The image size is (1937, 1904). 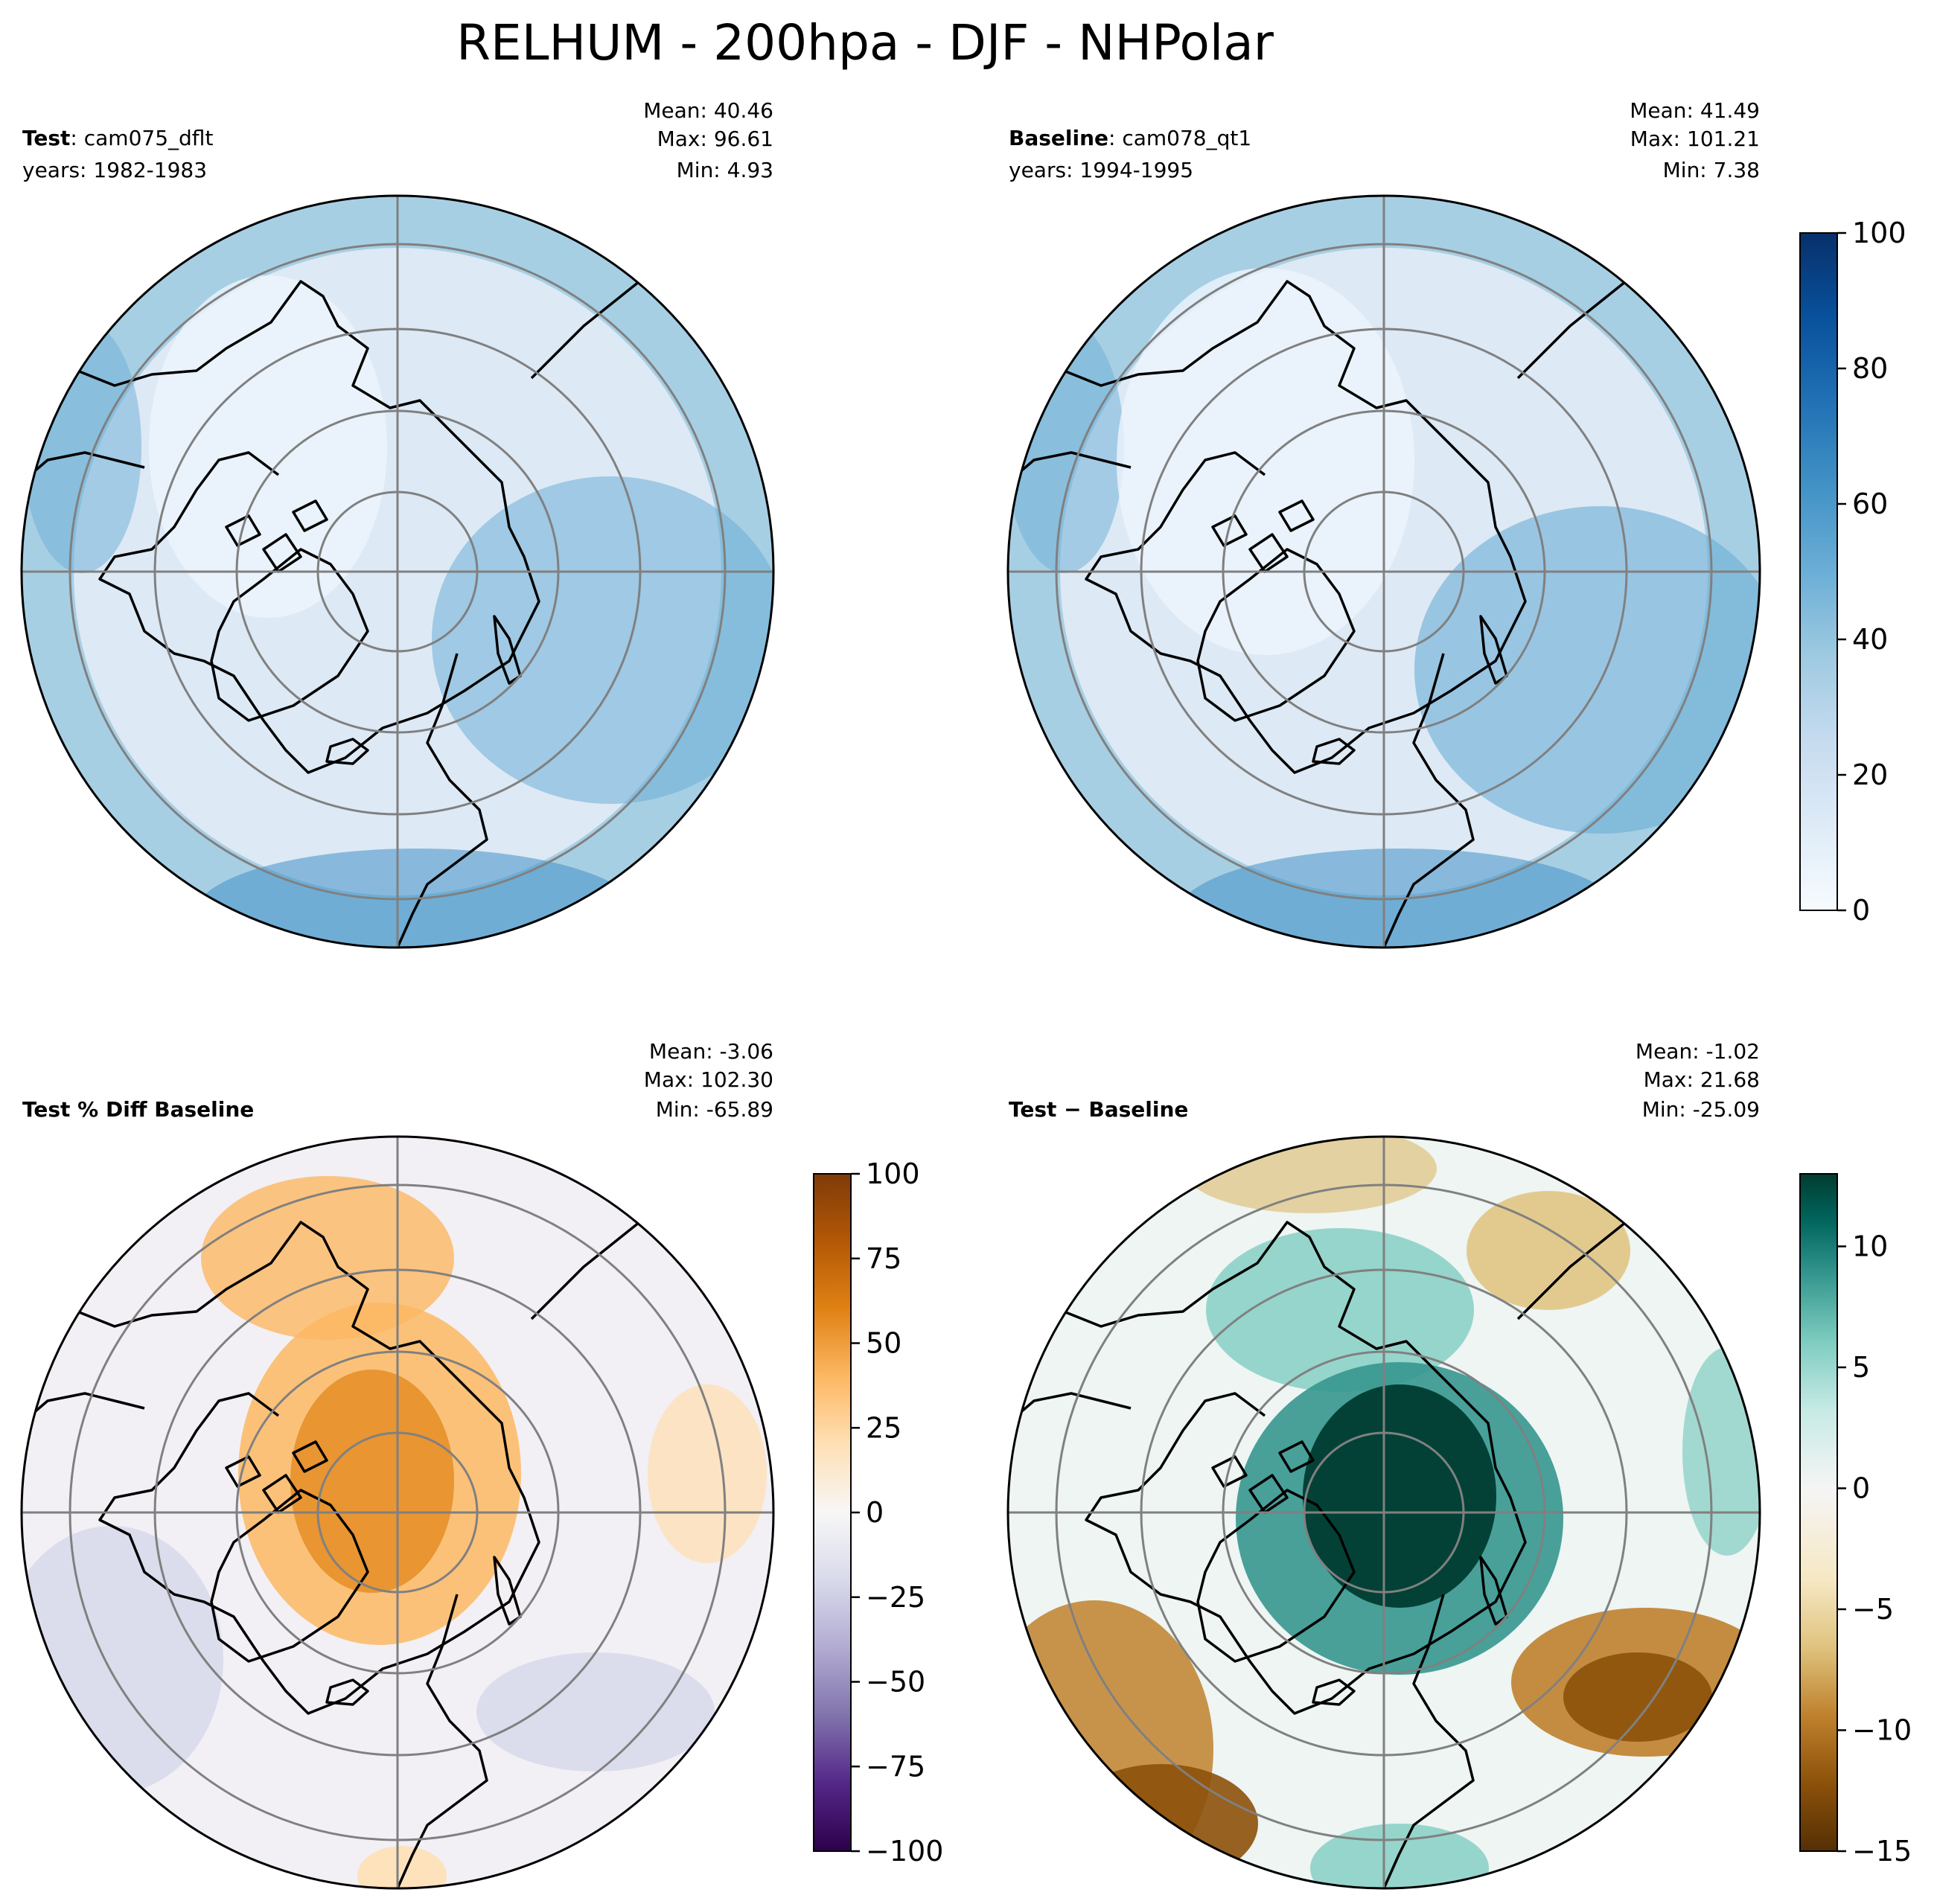 I want to click on colorbar-top-gradient, so click(x=1819, y=571).